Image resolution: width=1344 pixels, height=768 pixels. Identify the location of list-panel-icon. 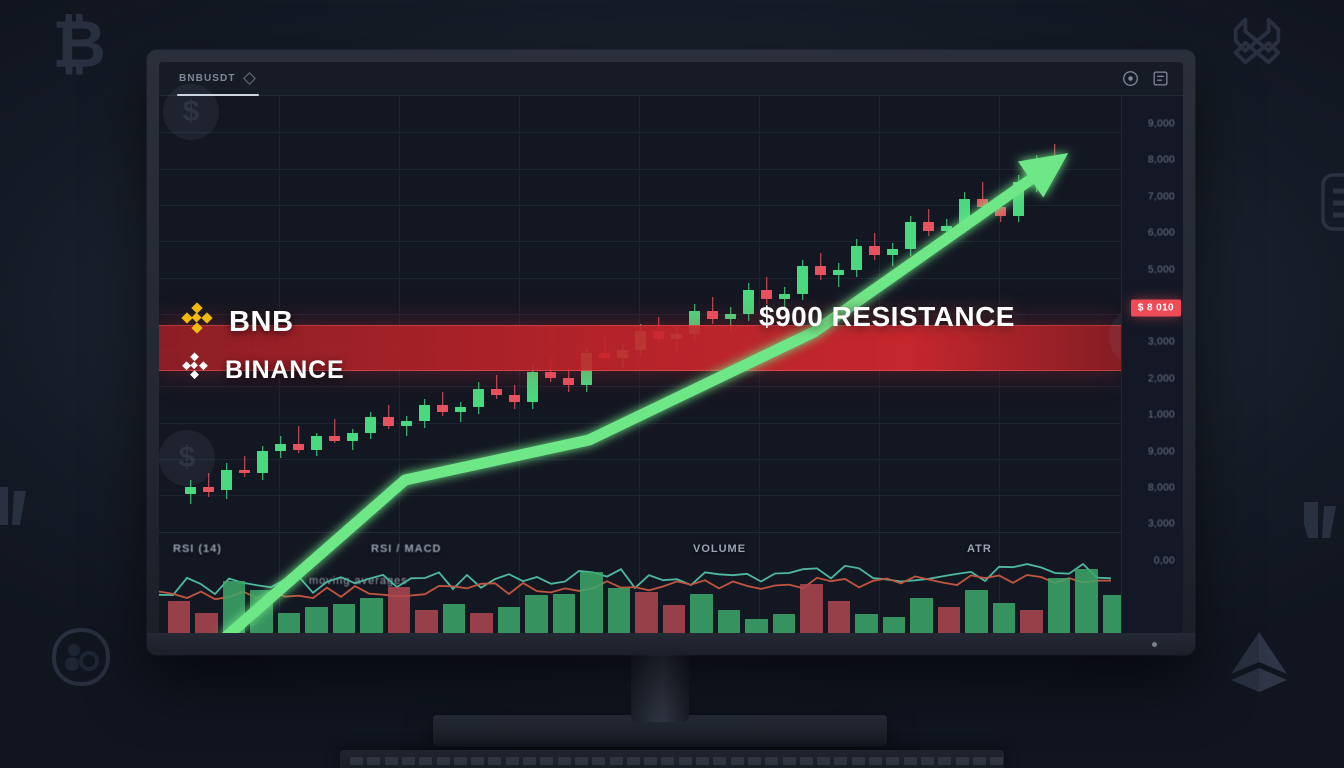
(1160, 78).